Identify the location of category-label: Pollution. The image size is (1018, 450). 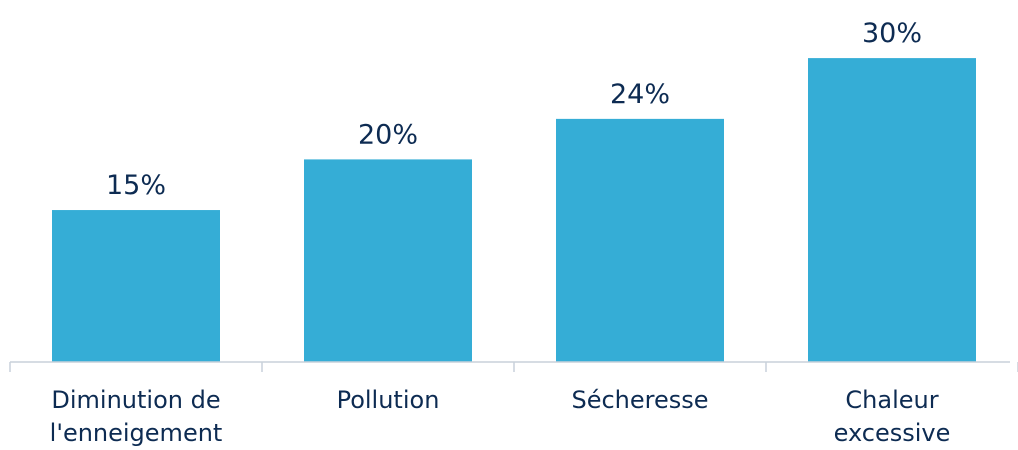
(388, 400).